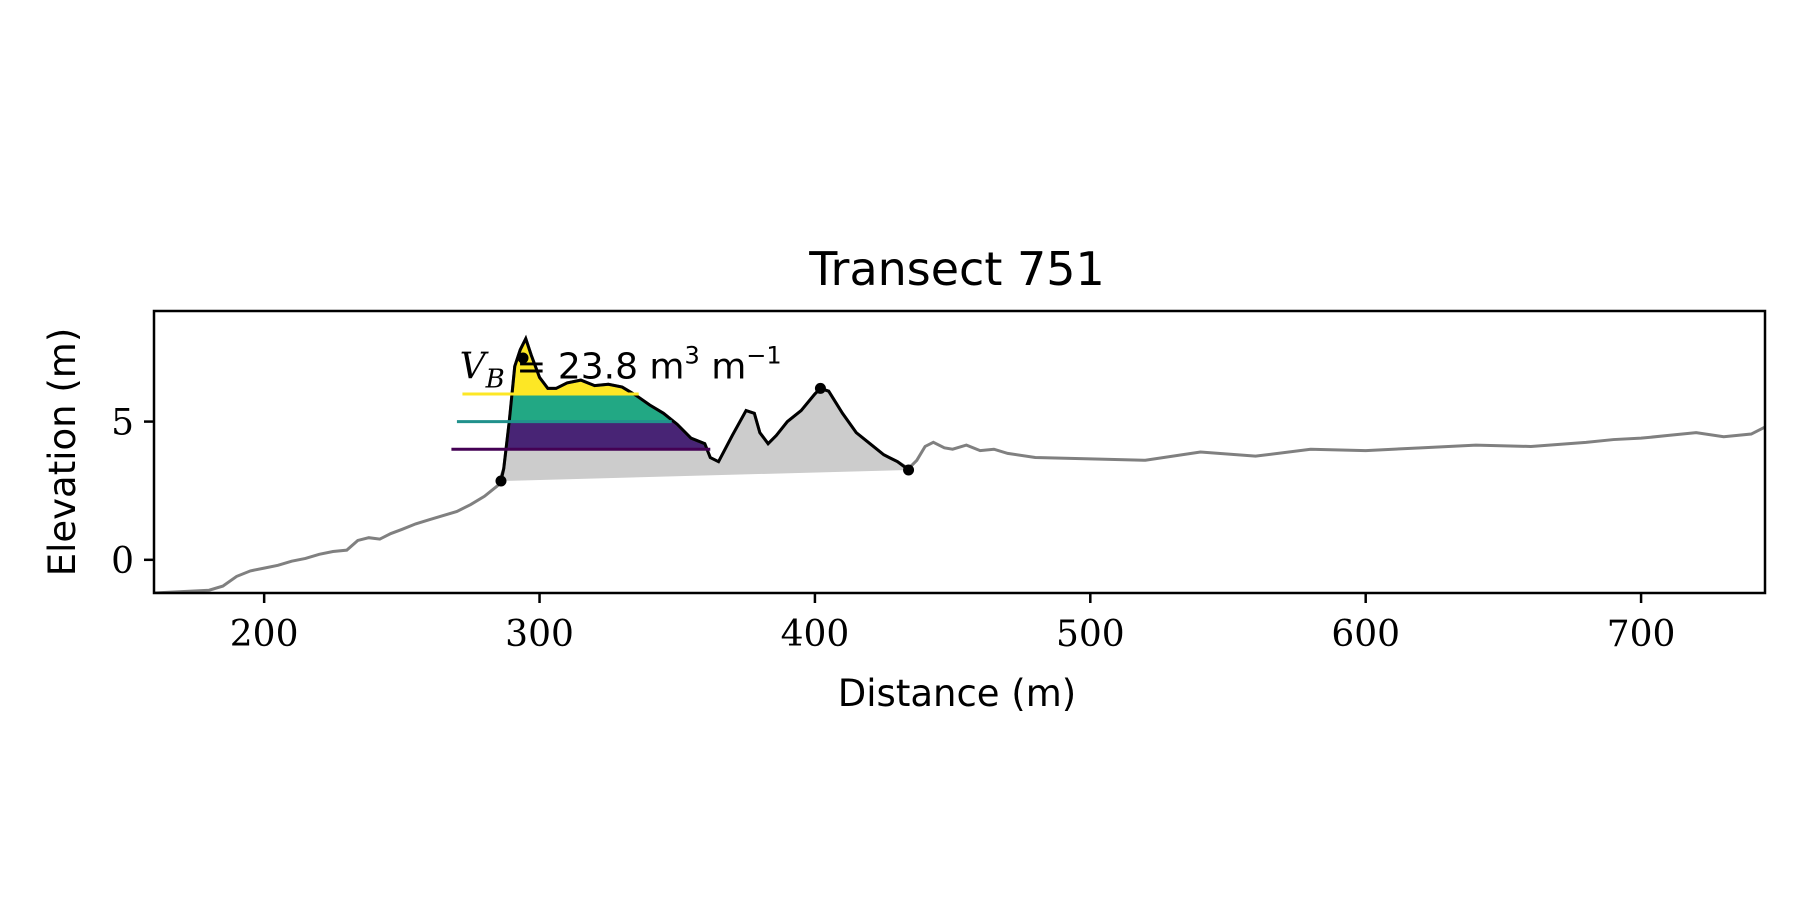 This screenshot has width=1800, height=900. What do you see at coordinates (122, 423) in the screenshot?
I see `y-tick-label: 5` at bounding box center [122, 423].